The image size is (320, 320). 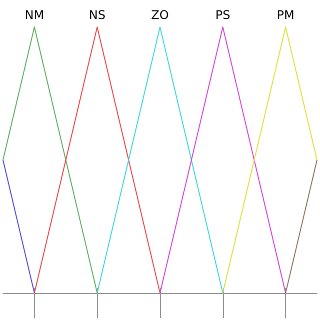 What do you see at coordinates (97, 15) in the screenshot?
I see `x-tick-label: NS` at bounding box center [97, 15].